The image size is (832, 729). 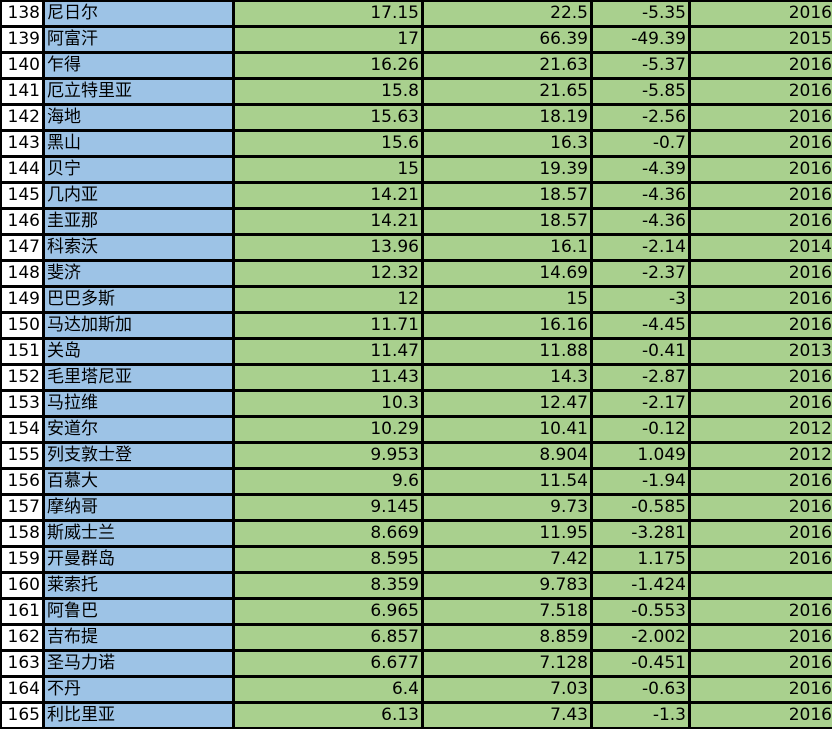 I want to click on country-name-cell: 贝宁, so click(x=138, y=169).